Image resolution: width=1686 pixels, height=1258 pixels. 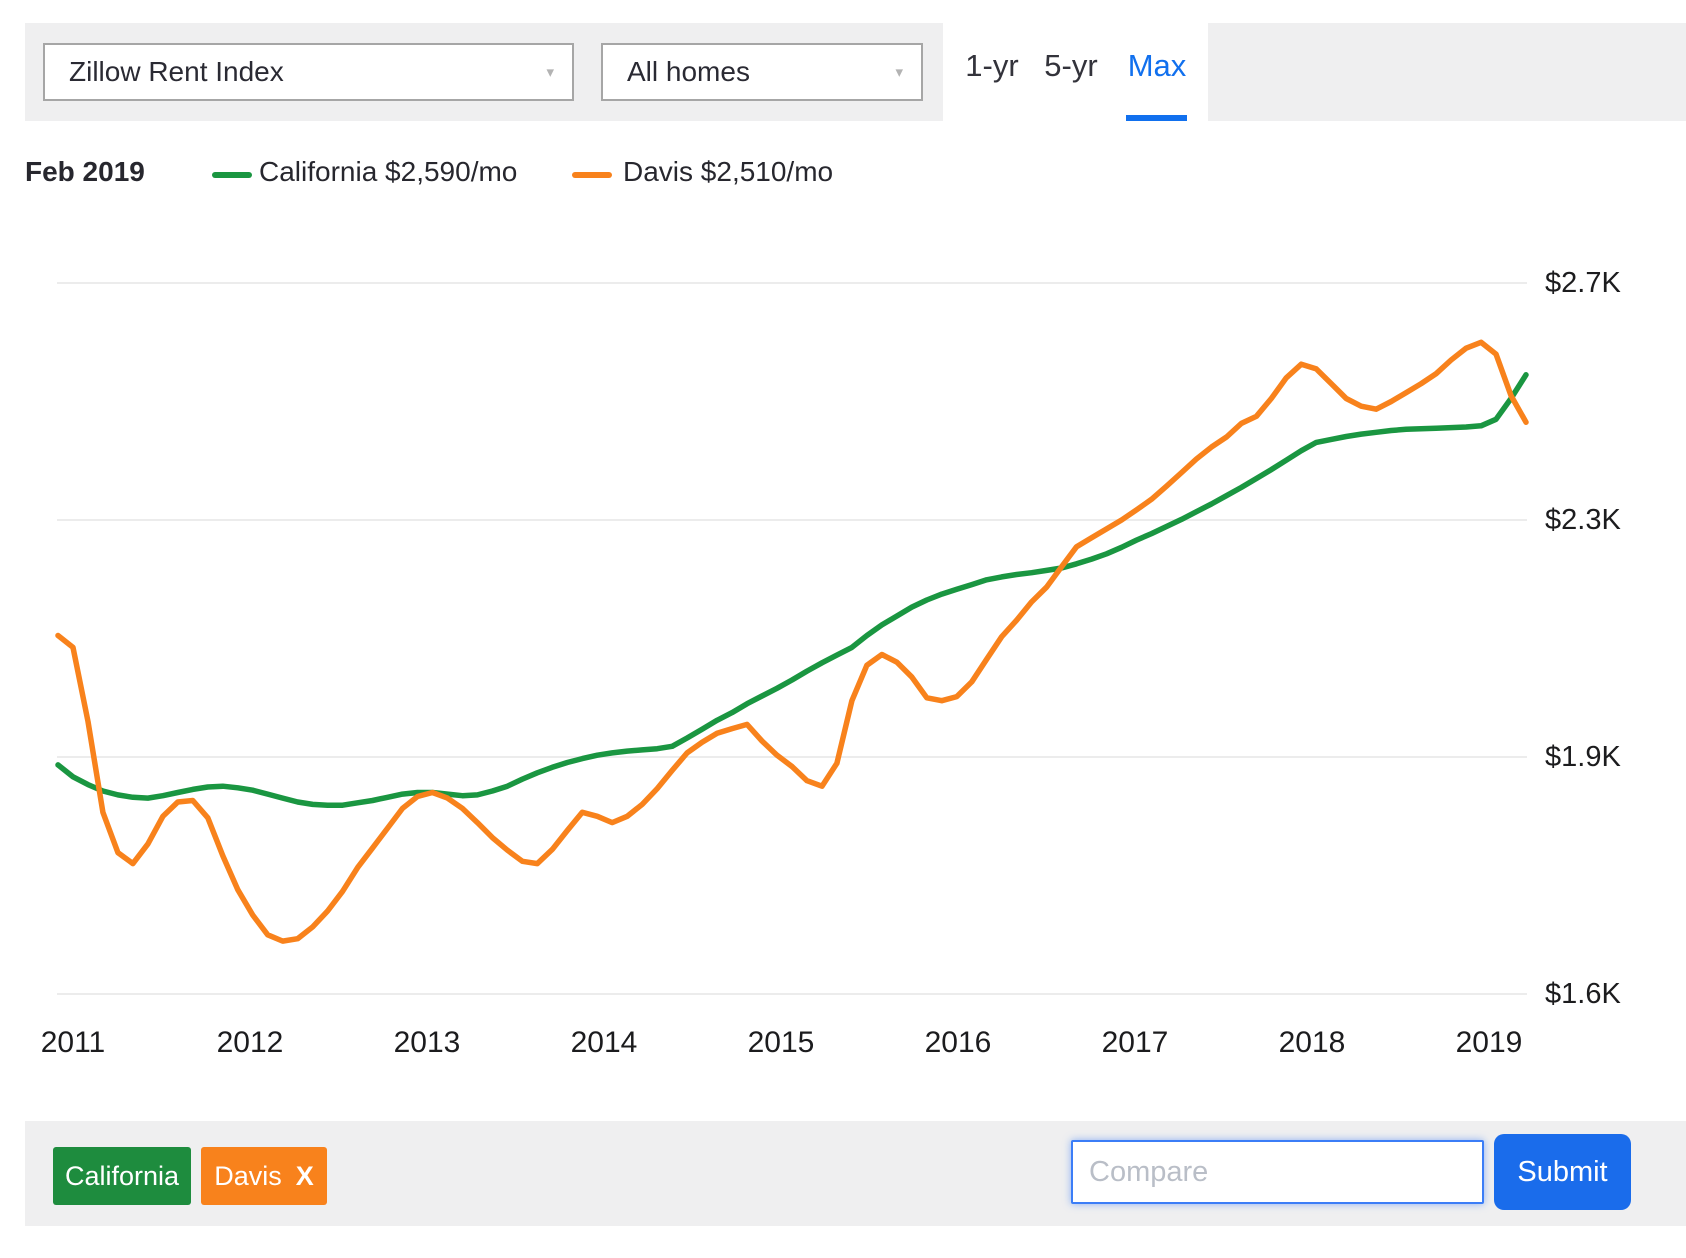 What do you see at coordinates (427, 1042) in the screenshot?
I see `x-axis-label: 2013` at bounding box center [427, 1042].